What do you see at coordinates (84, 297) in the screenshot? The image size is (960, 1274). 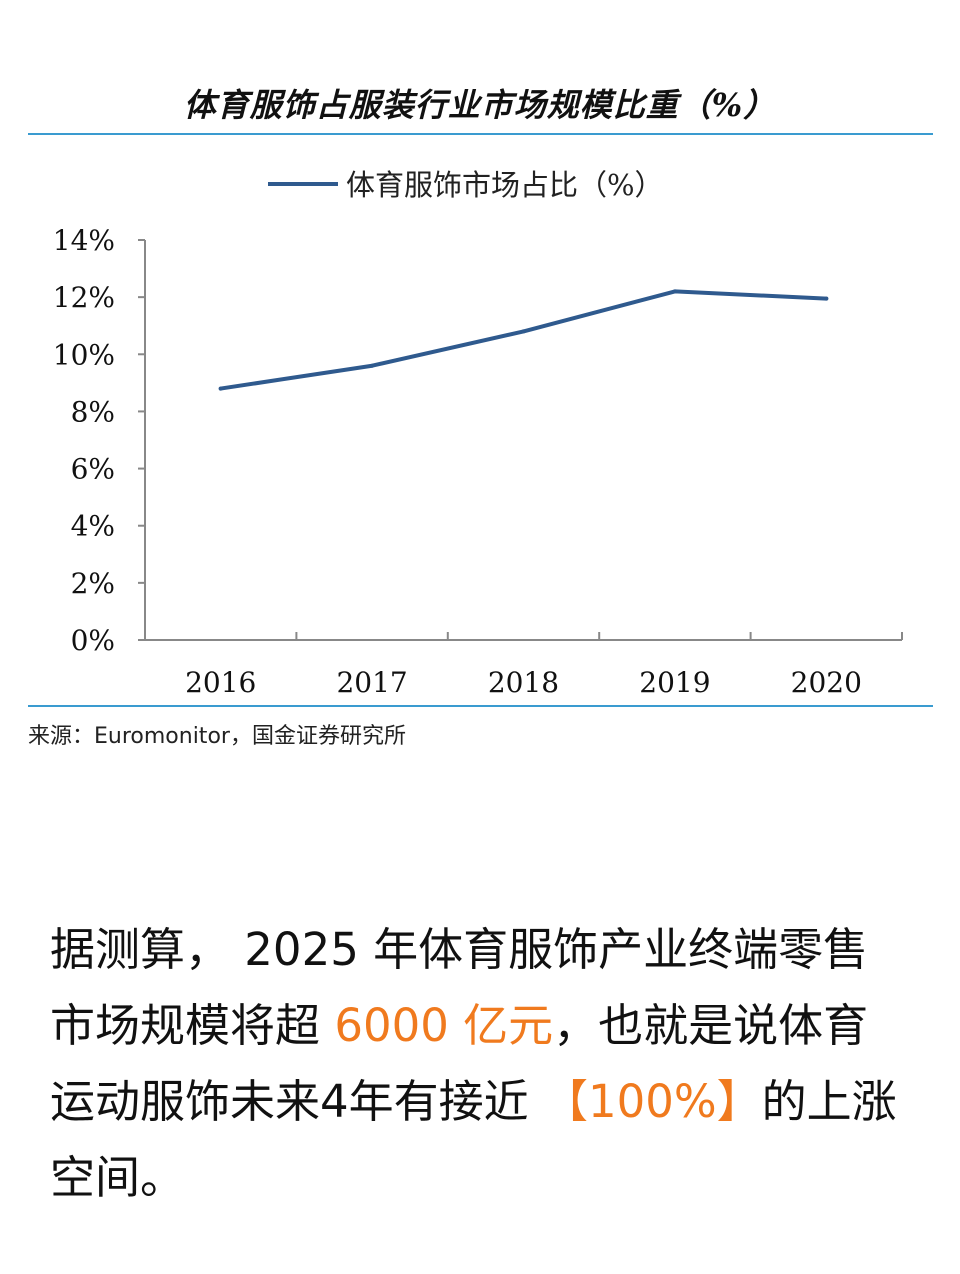 I see `y-tick-label: 12%` at bounding box center [84, 297].